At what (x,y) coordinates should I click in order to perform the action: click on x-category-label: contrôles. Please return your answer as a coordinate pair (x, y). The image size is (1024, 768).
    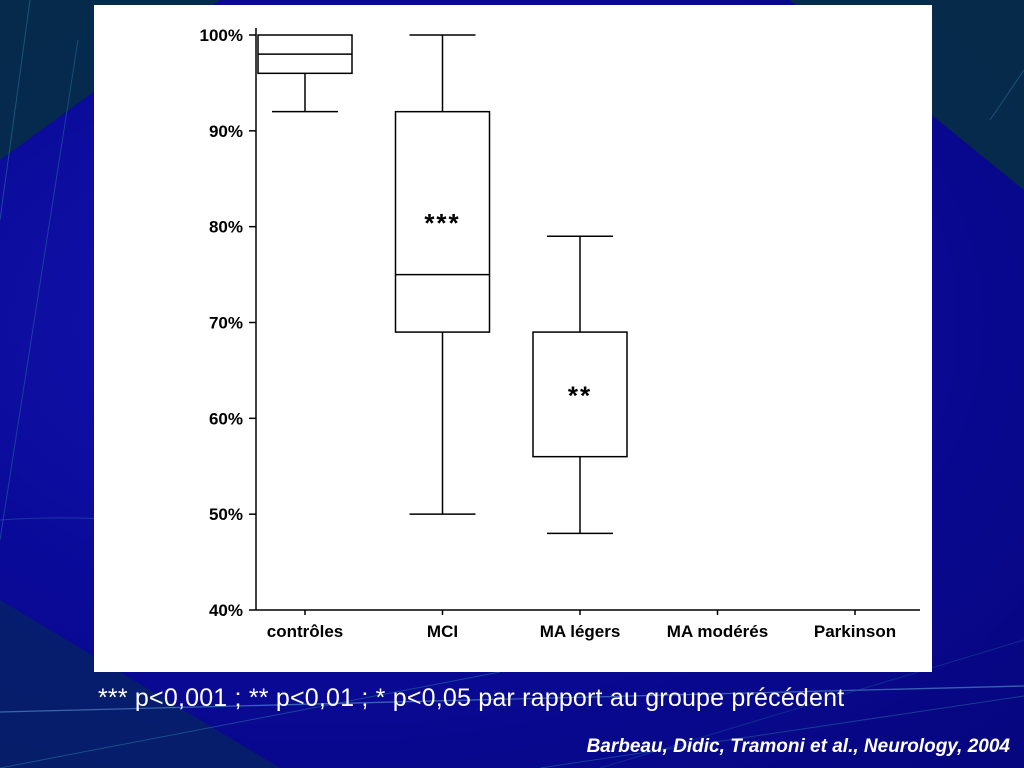
    Looking at the image, I should click on (305, 631).